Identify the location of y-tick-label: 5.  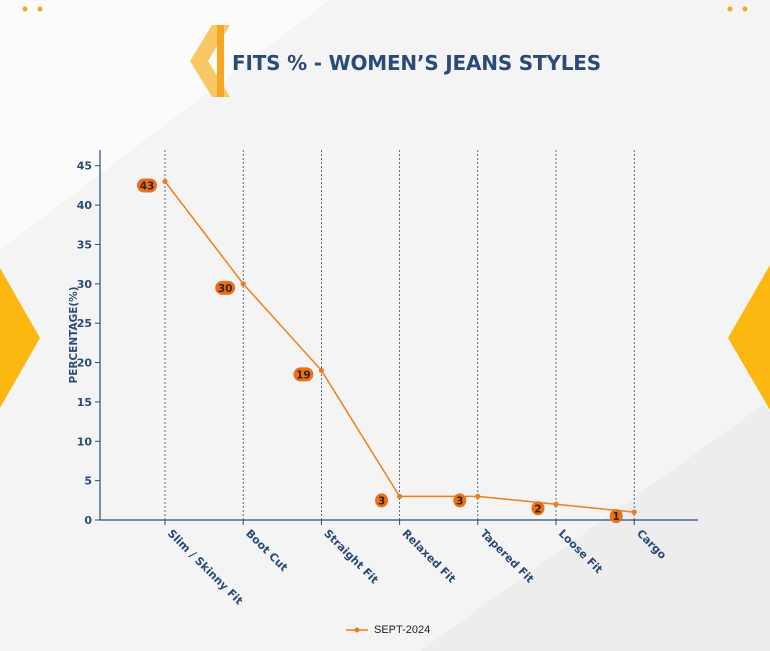
(88, 481).